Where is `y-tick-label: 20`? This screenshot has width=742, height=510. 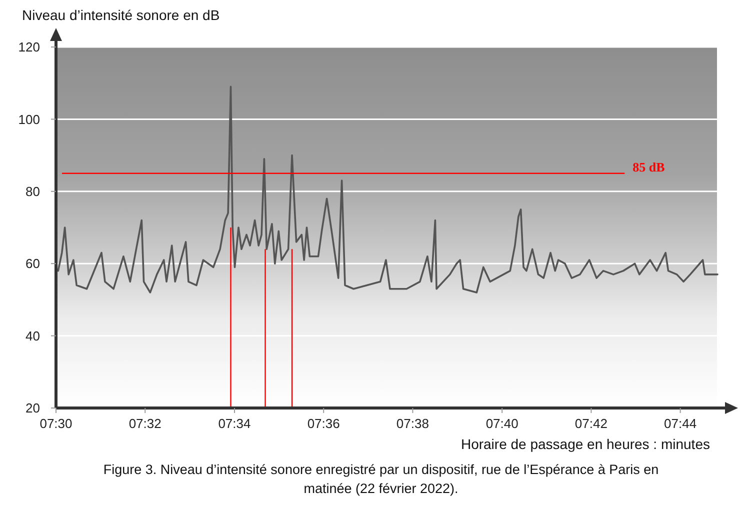
y-tick-label: 20 is located at coordinates (33, 408).